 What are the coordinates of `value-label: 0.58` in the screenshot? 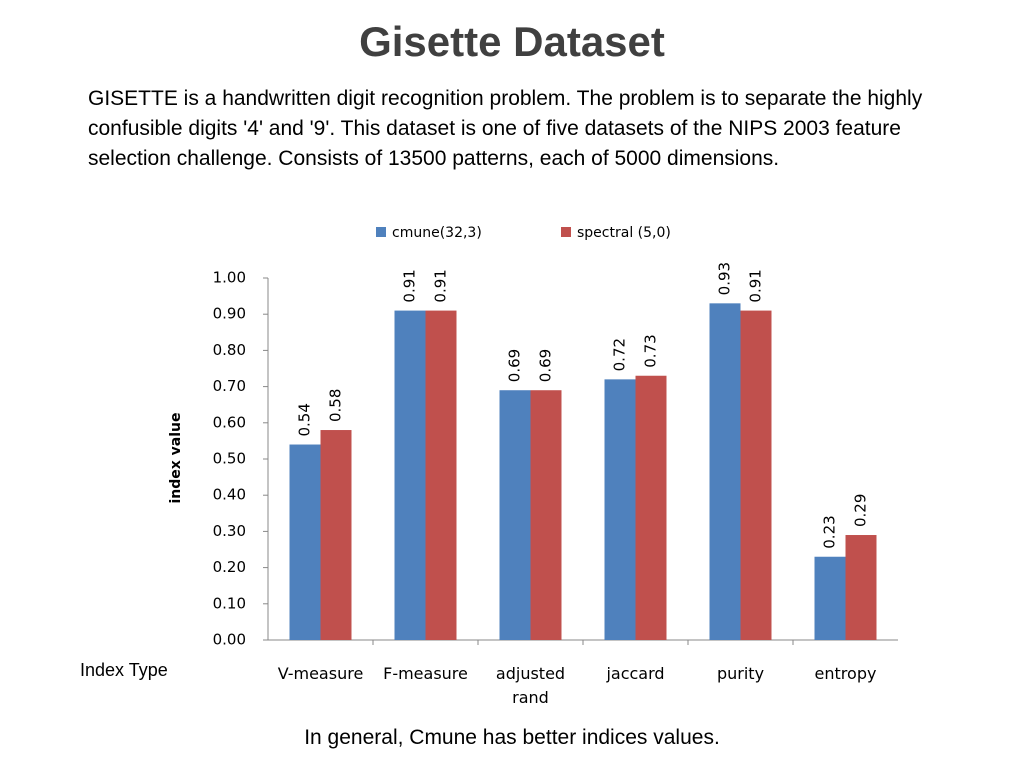 It's located at (336, 405).